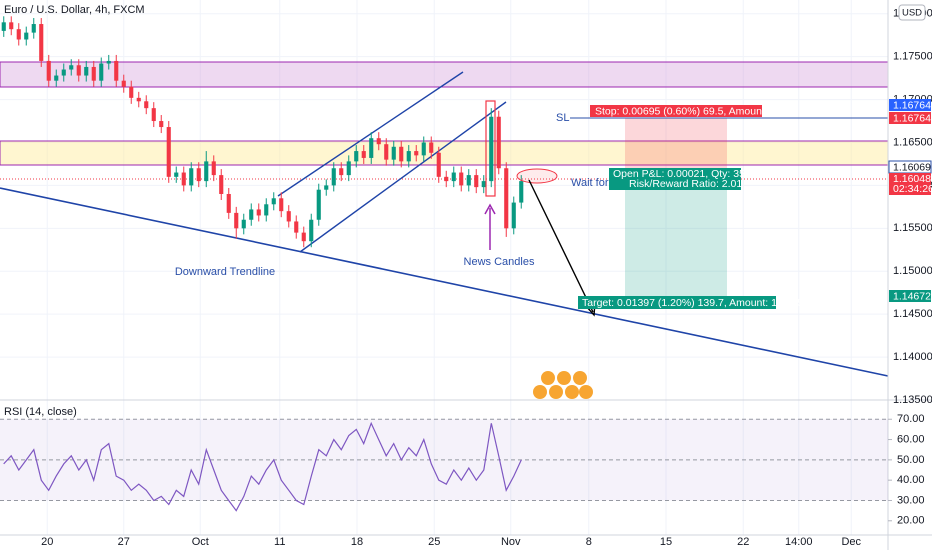  I want to click on news-label: News Candles, so click(499, 262).